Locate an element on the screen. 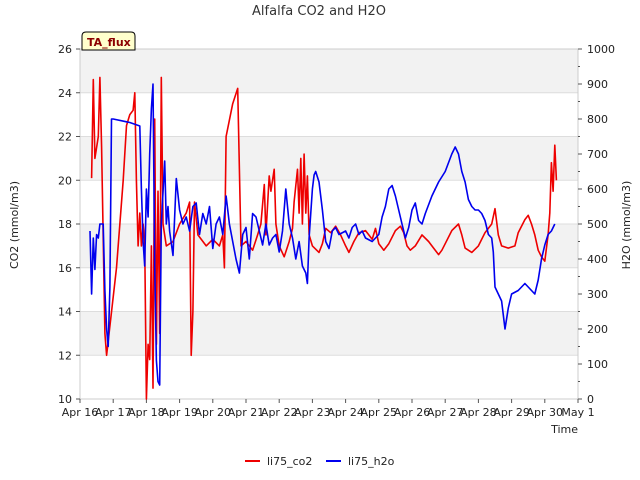 This screenshot has width=640, height=480. x-tick-label: Apr 23 is located at coordinates (312, 412).